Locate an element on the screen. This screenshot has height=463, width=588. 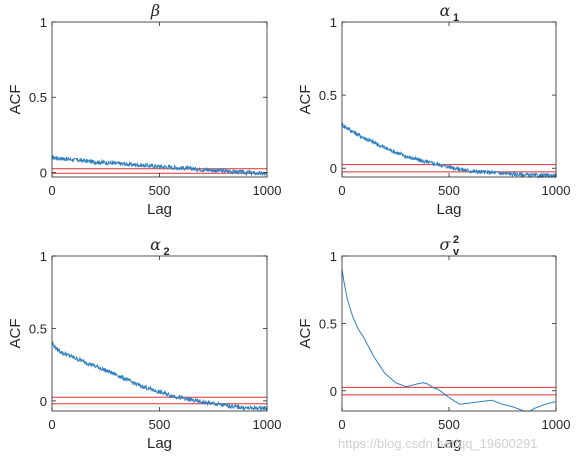
panel-title-subscript: 2 is located at coordinates (167, 252).